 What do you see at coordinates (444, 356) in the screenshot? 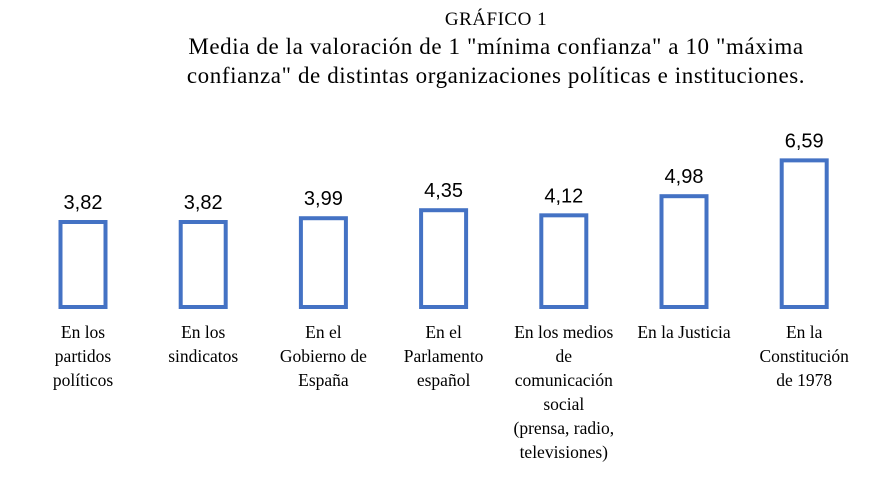
I see `category-label-4: En el Parlamento español` at bounding box center [444, 356].